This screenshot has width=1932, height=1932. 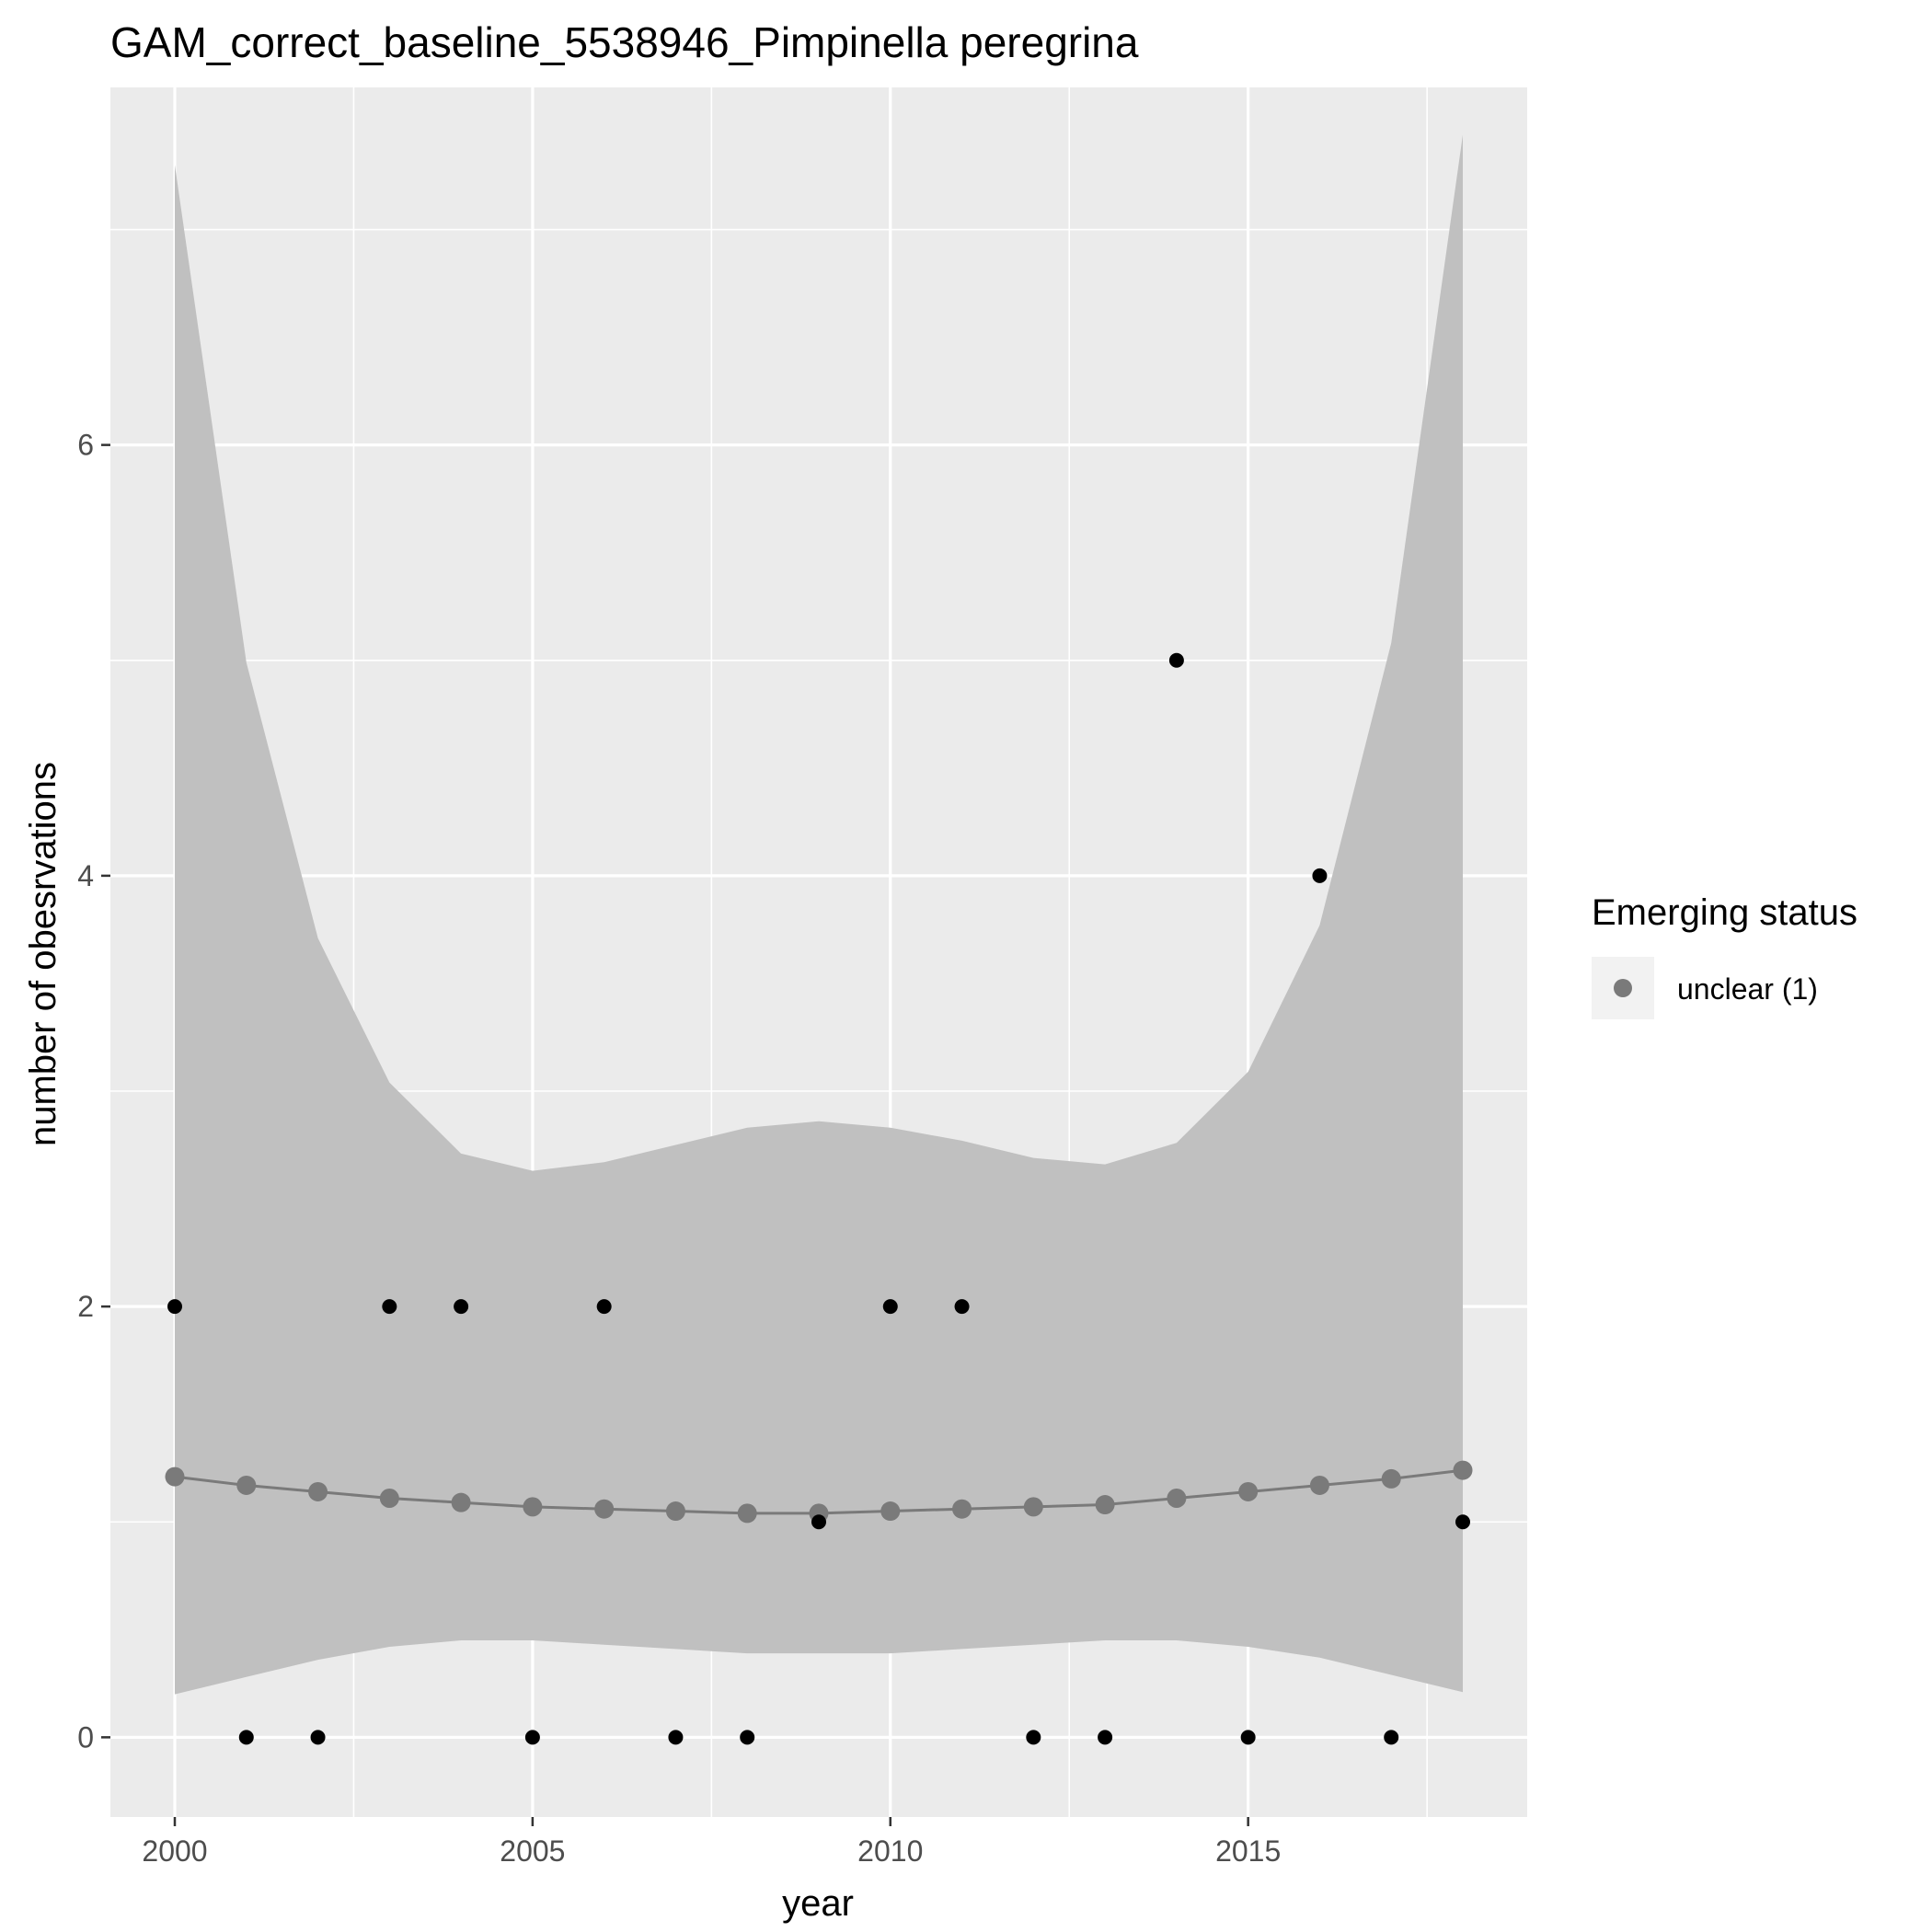 I want to click on y-axis-label: number of obesrvations, so click(x=43, y=954).